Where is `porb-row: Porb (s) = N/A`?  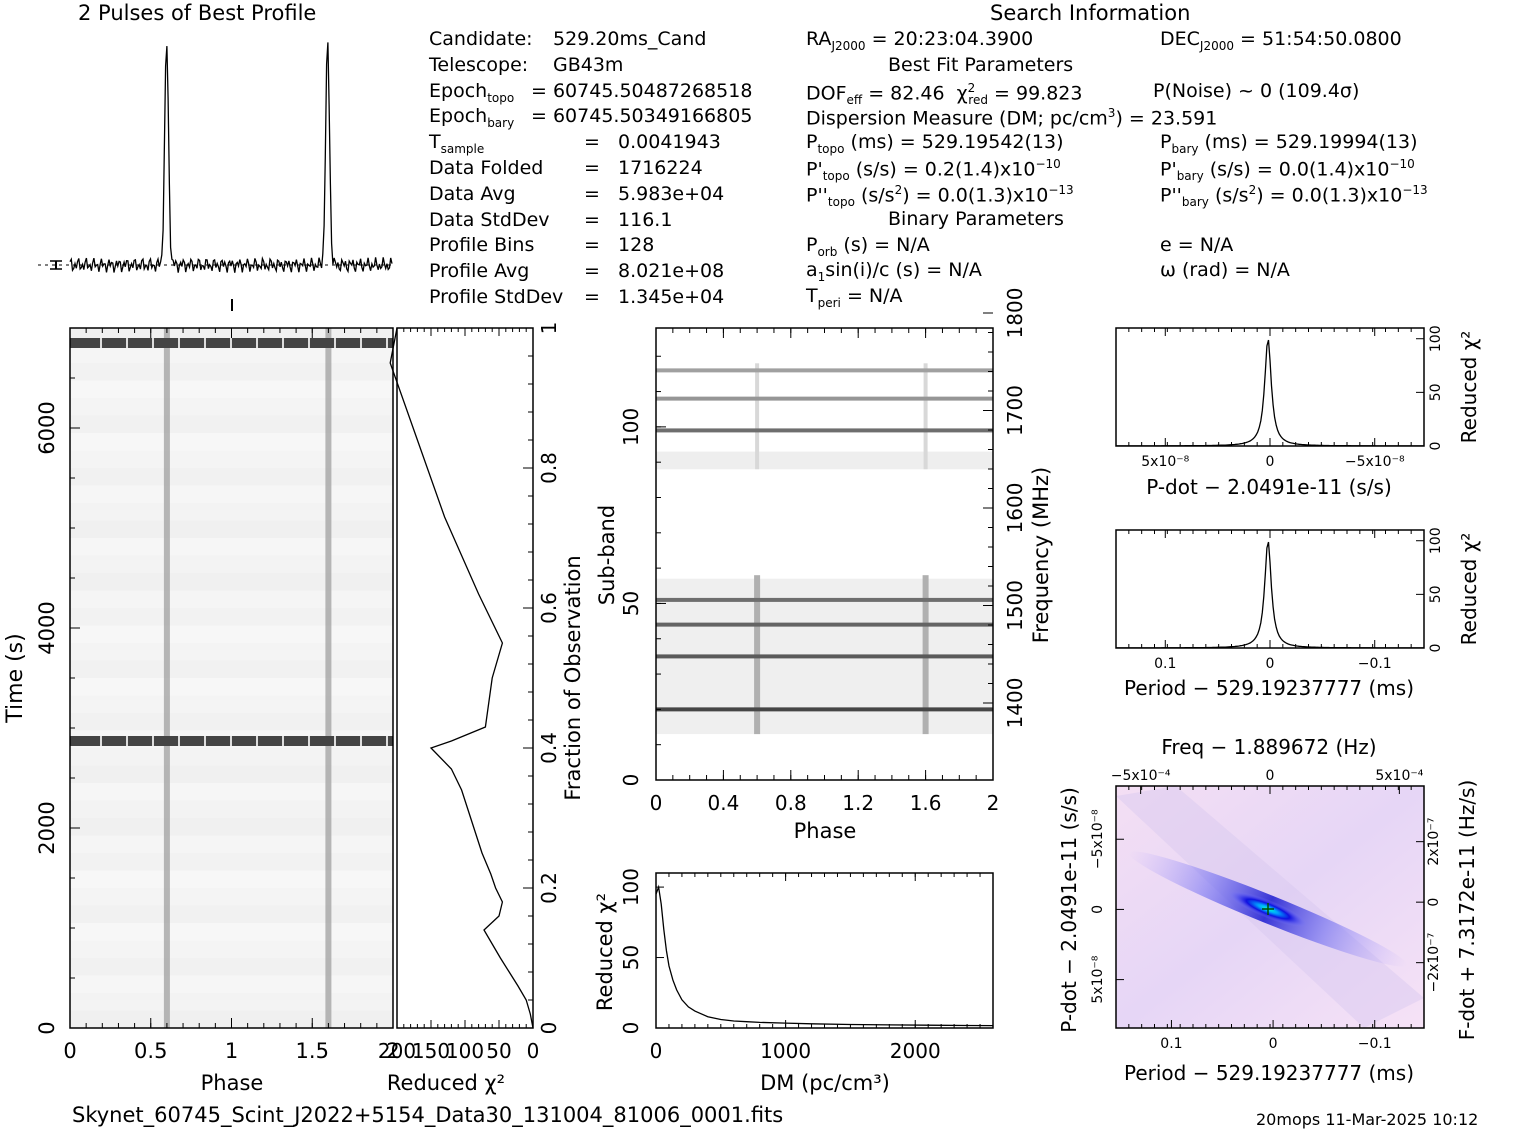
porb-row: Porb (s) = N/A is located at coordinates (868, 247).